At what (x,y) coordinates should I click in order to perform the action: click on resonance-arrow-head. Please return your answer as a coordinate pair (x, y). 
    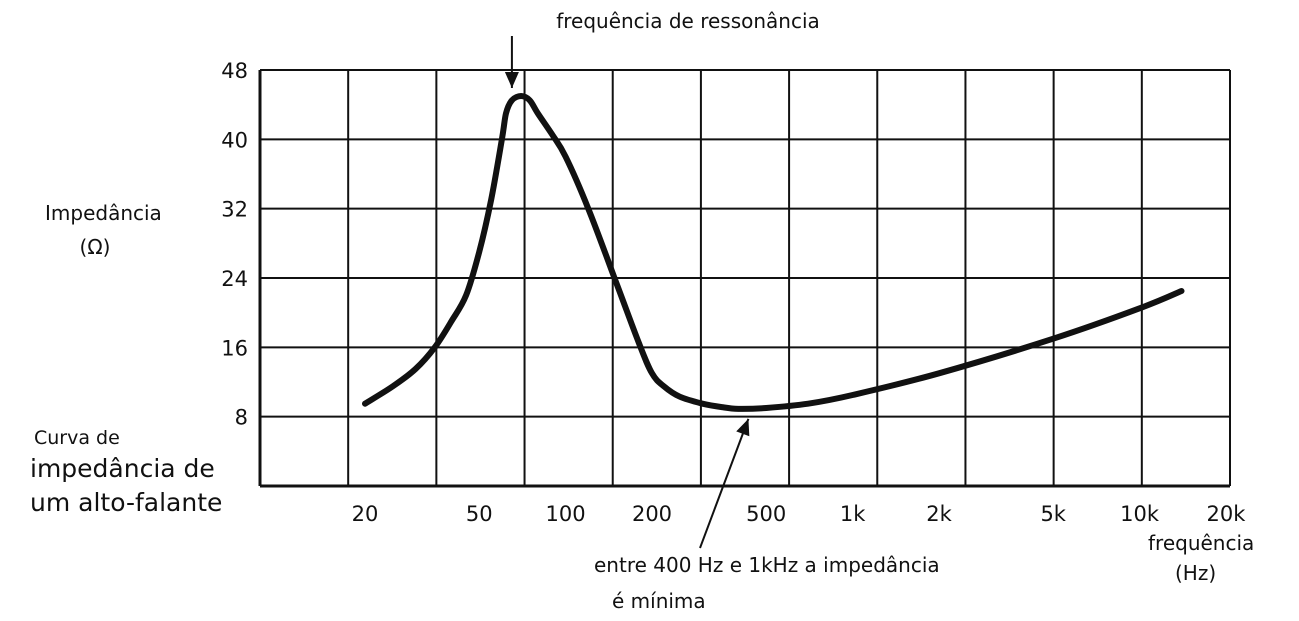
    Looking at the image, I should click on (511, 80).